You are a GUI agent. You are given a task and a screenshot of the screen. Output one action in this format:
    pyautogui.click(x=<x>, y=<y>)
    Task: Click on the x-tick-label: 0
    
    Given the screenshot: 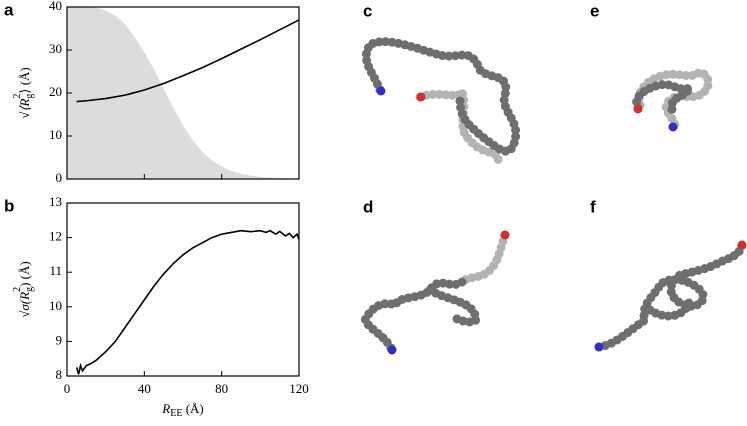 What is the action you would take?
    pyautogui.click(x=67, y=388)
    